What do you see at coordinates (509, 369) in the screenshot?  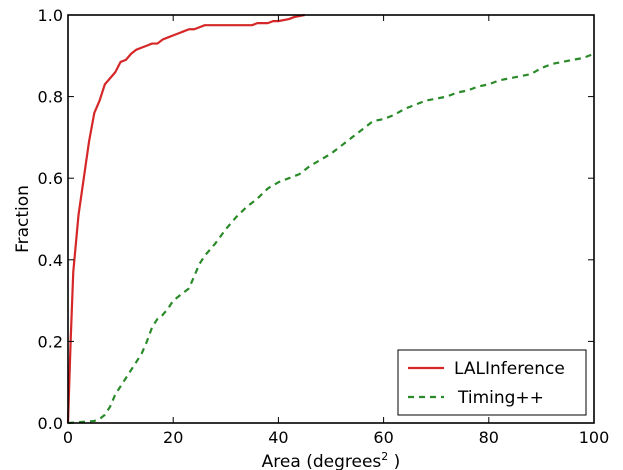 I see `legend-label-lalinference: LALInference` at bounding box center [509, 369].